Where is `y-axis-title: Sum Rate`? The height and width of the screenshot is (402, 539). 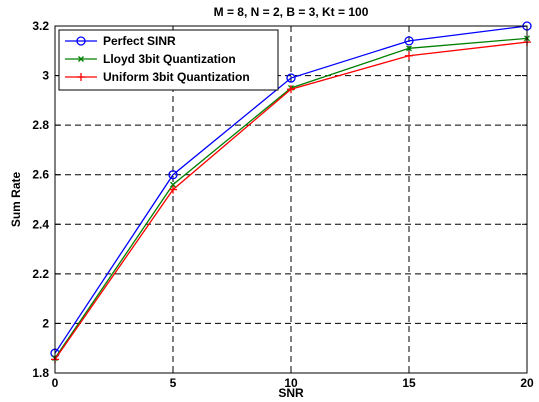 y-axis-title: Sum Rate is located at coordinates (16, 200).